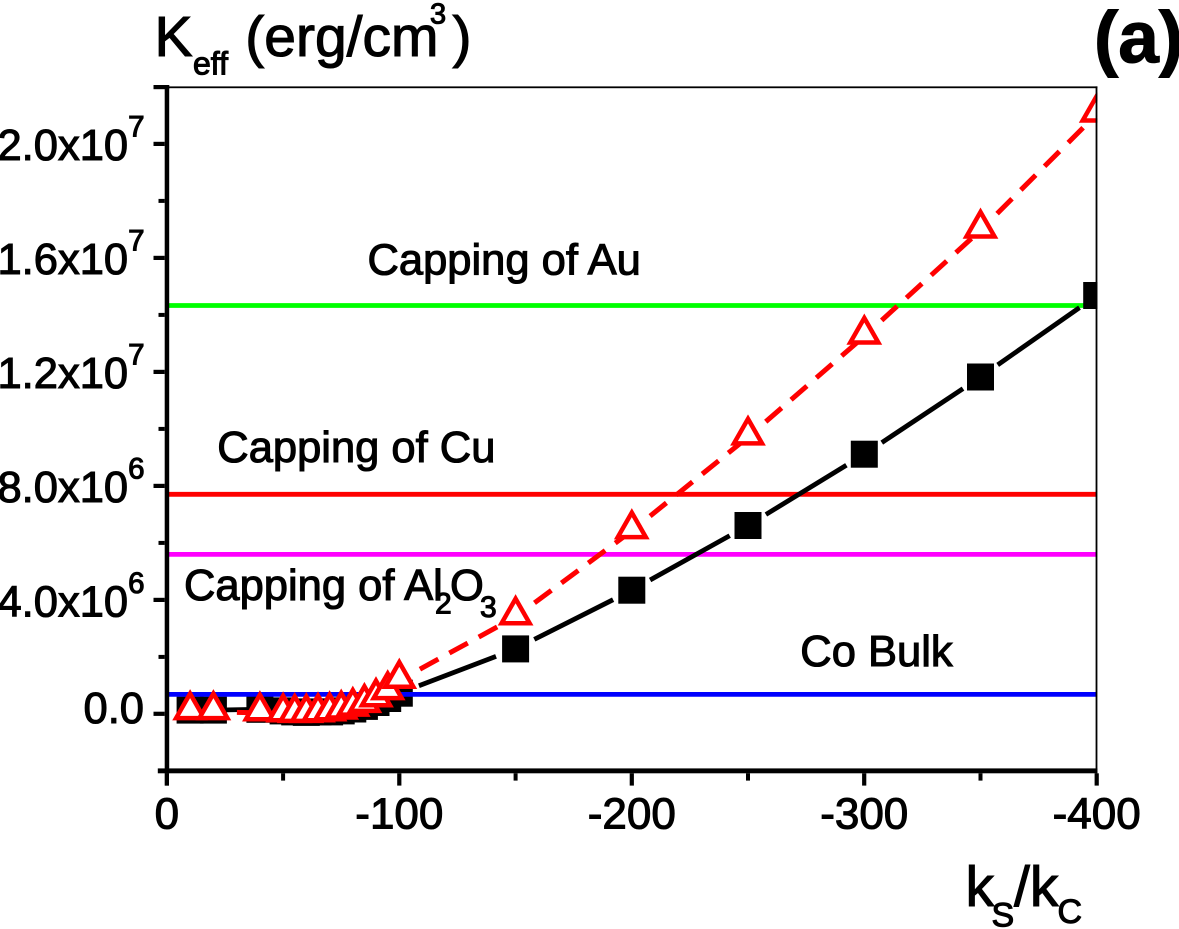 This screenshot has width=1179, height=929. Describe the element at coordinates (980, 887) in the screenshot. I see `svg-text: k` at that location.